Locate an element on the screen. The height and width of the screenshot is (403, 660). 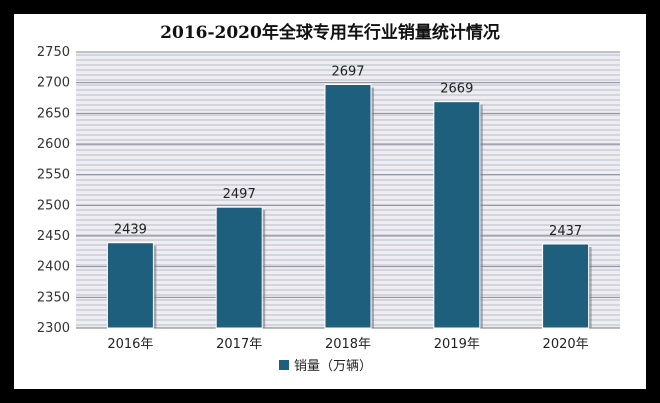
y-axis-ticks: 2300 2350 2400 2450 2500 2550 2600 2650 2700 2750 is located at coordinates (53, 190).